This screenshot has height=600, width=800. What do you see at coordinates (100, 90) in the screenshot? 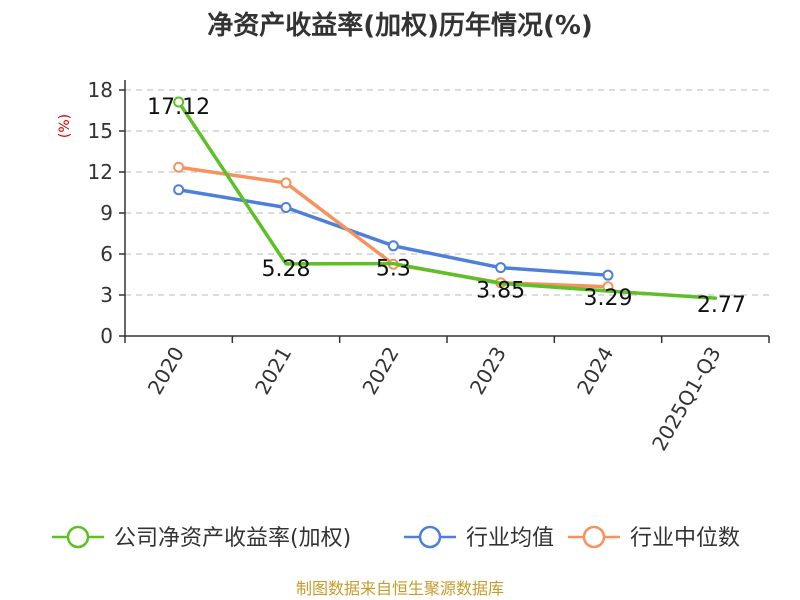
I see `y-tick-label-18: 18` at bounding box center [100, 90].